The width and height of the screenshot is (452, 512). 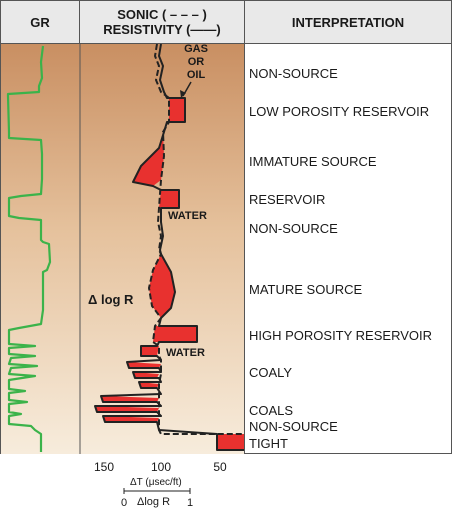 I want to click on gr-curve, so click(x=29, y=248).